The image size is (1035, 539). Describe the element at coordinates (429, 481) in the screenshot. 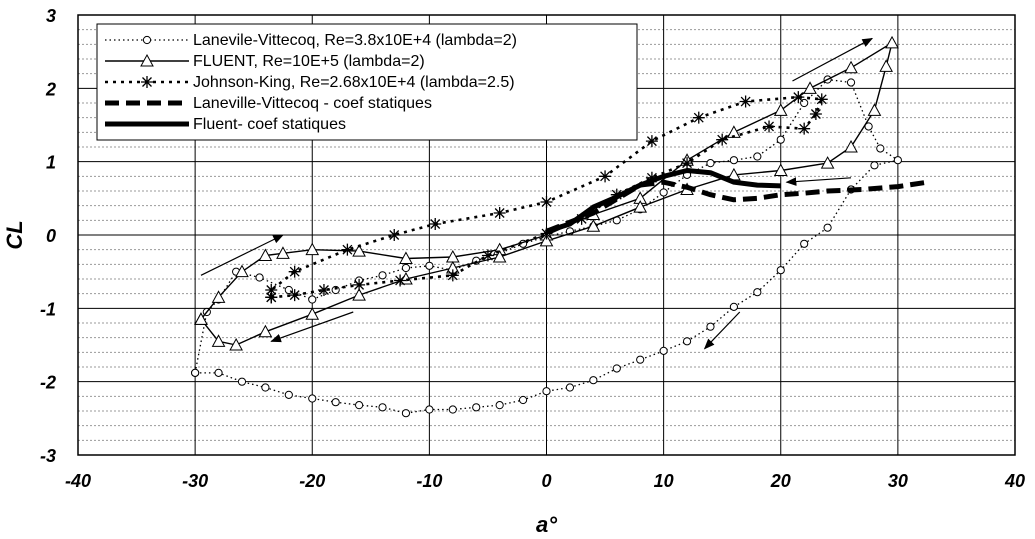

I see `x-tick-label: -10` at that location.